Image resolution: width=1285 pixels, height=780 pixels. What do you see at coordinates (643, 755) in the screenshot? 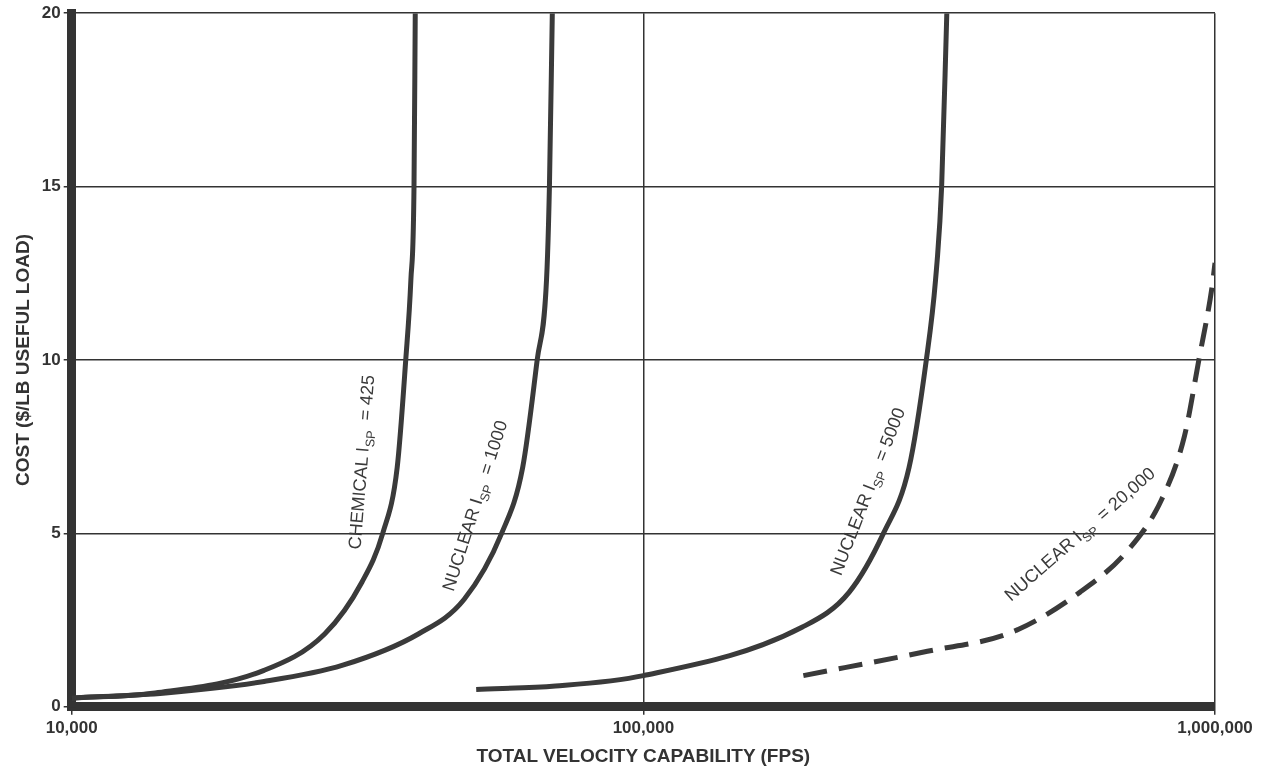
I see `x-axis-title: TOTAL VELOCITY CAPABILITY (FPS)` at bounding box center [643, 755].